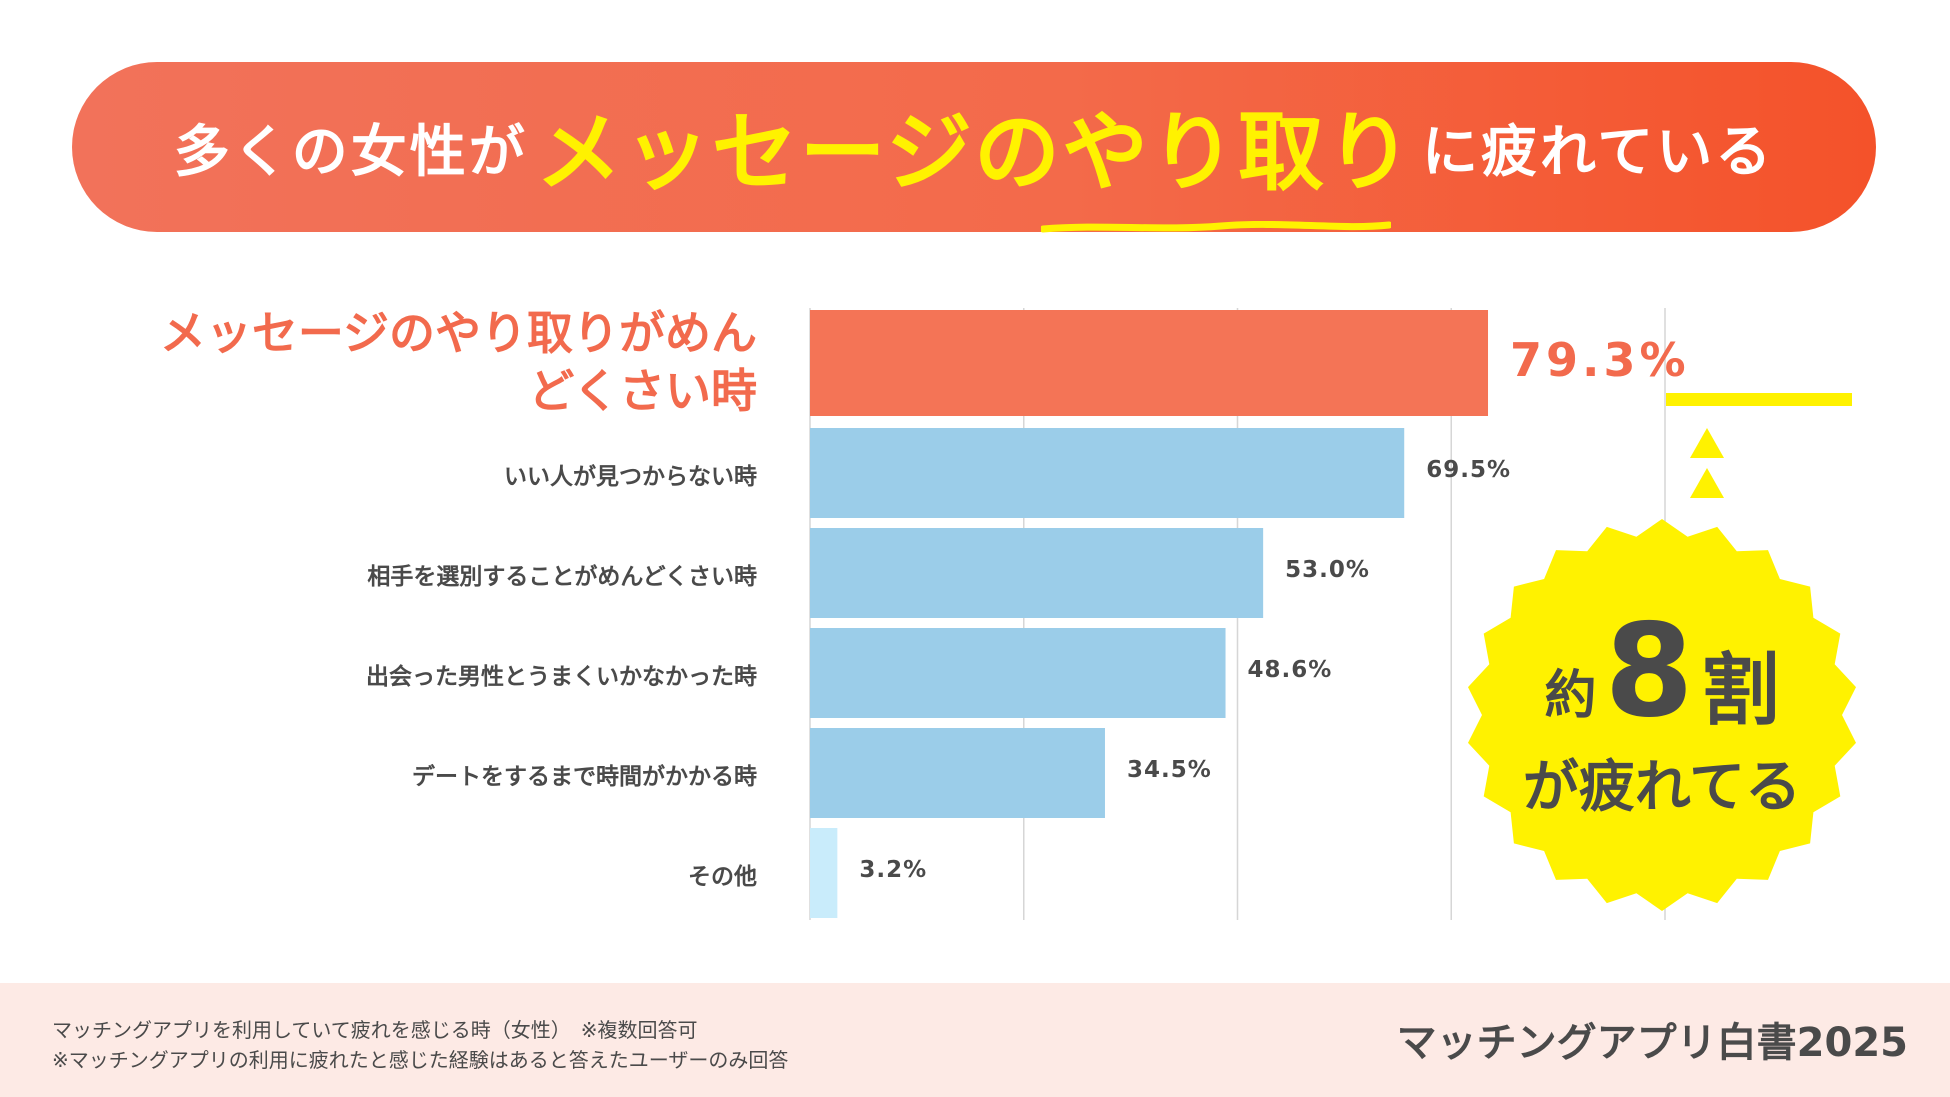  What do you see at coordinates (375, 1030) in the screenshot?
I see `footnote-survey: マッチングアプリを利用していて疲れを感じる時（女性） ※複数回答可` at bounding box center [375, 1030].